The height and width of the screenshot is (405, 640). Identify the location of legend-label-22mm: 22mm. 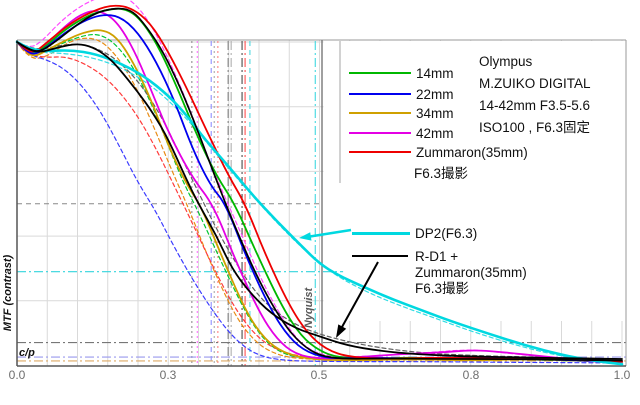
(435, 94).